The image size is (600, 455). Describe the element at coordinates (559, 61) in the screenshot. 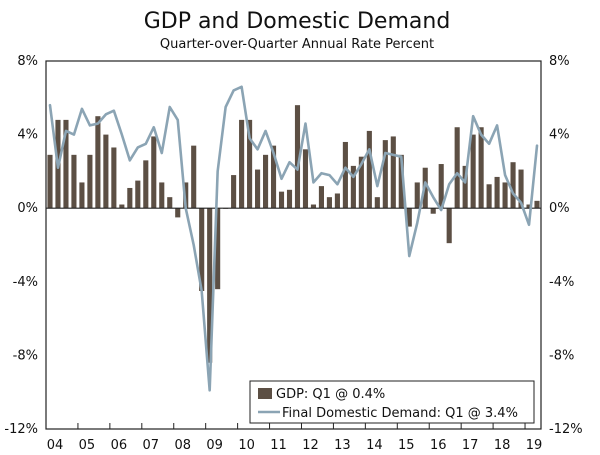

I see `y-tick-label-right: 8%` at that location.